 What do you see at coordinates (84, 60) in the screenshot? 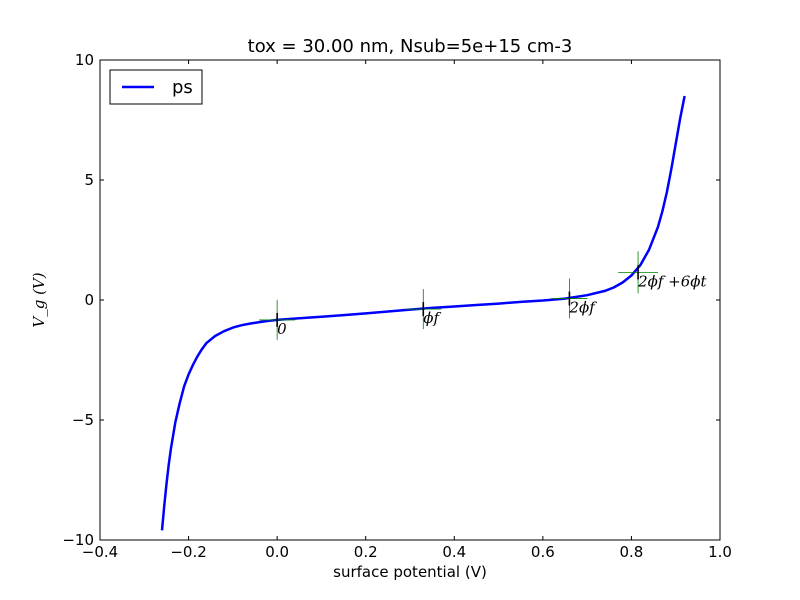
I see `y-tick-label: 10` at bounding box center [84, 60].